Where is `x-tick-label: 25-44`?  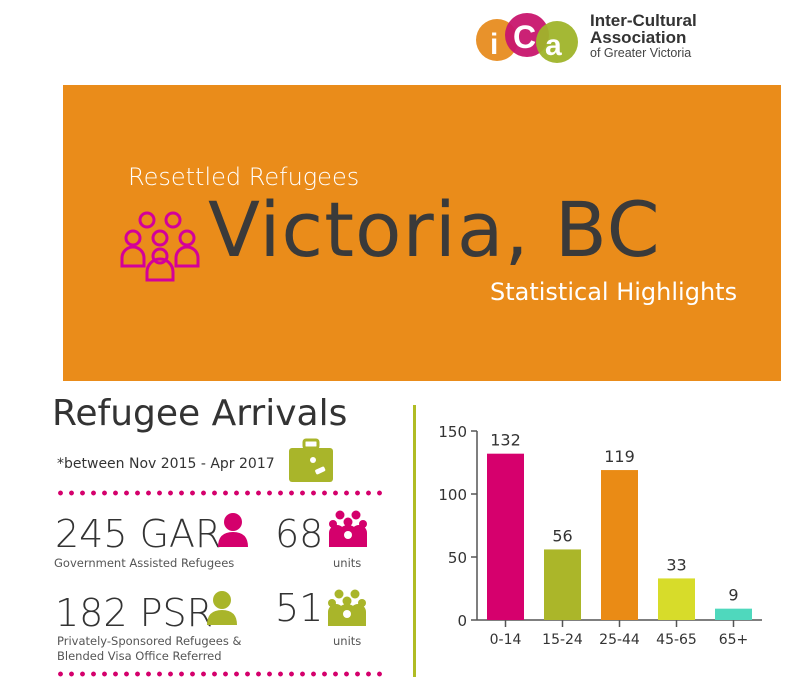
x-tick-label: 25-44 is located at coordinates (619, 640).